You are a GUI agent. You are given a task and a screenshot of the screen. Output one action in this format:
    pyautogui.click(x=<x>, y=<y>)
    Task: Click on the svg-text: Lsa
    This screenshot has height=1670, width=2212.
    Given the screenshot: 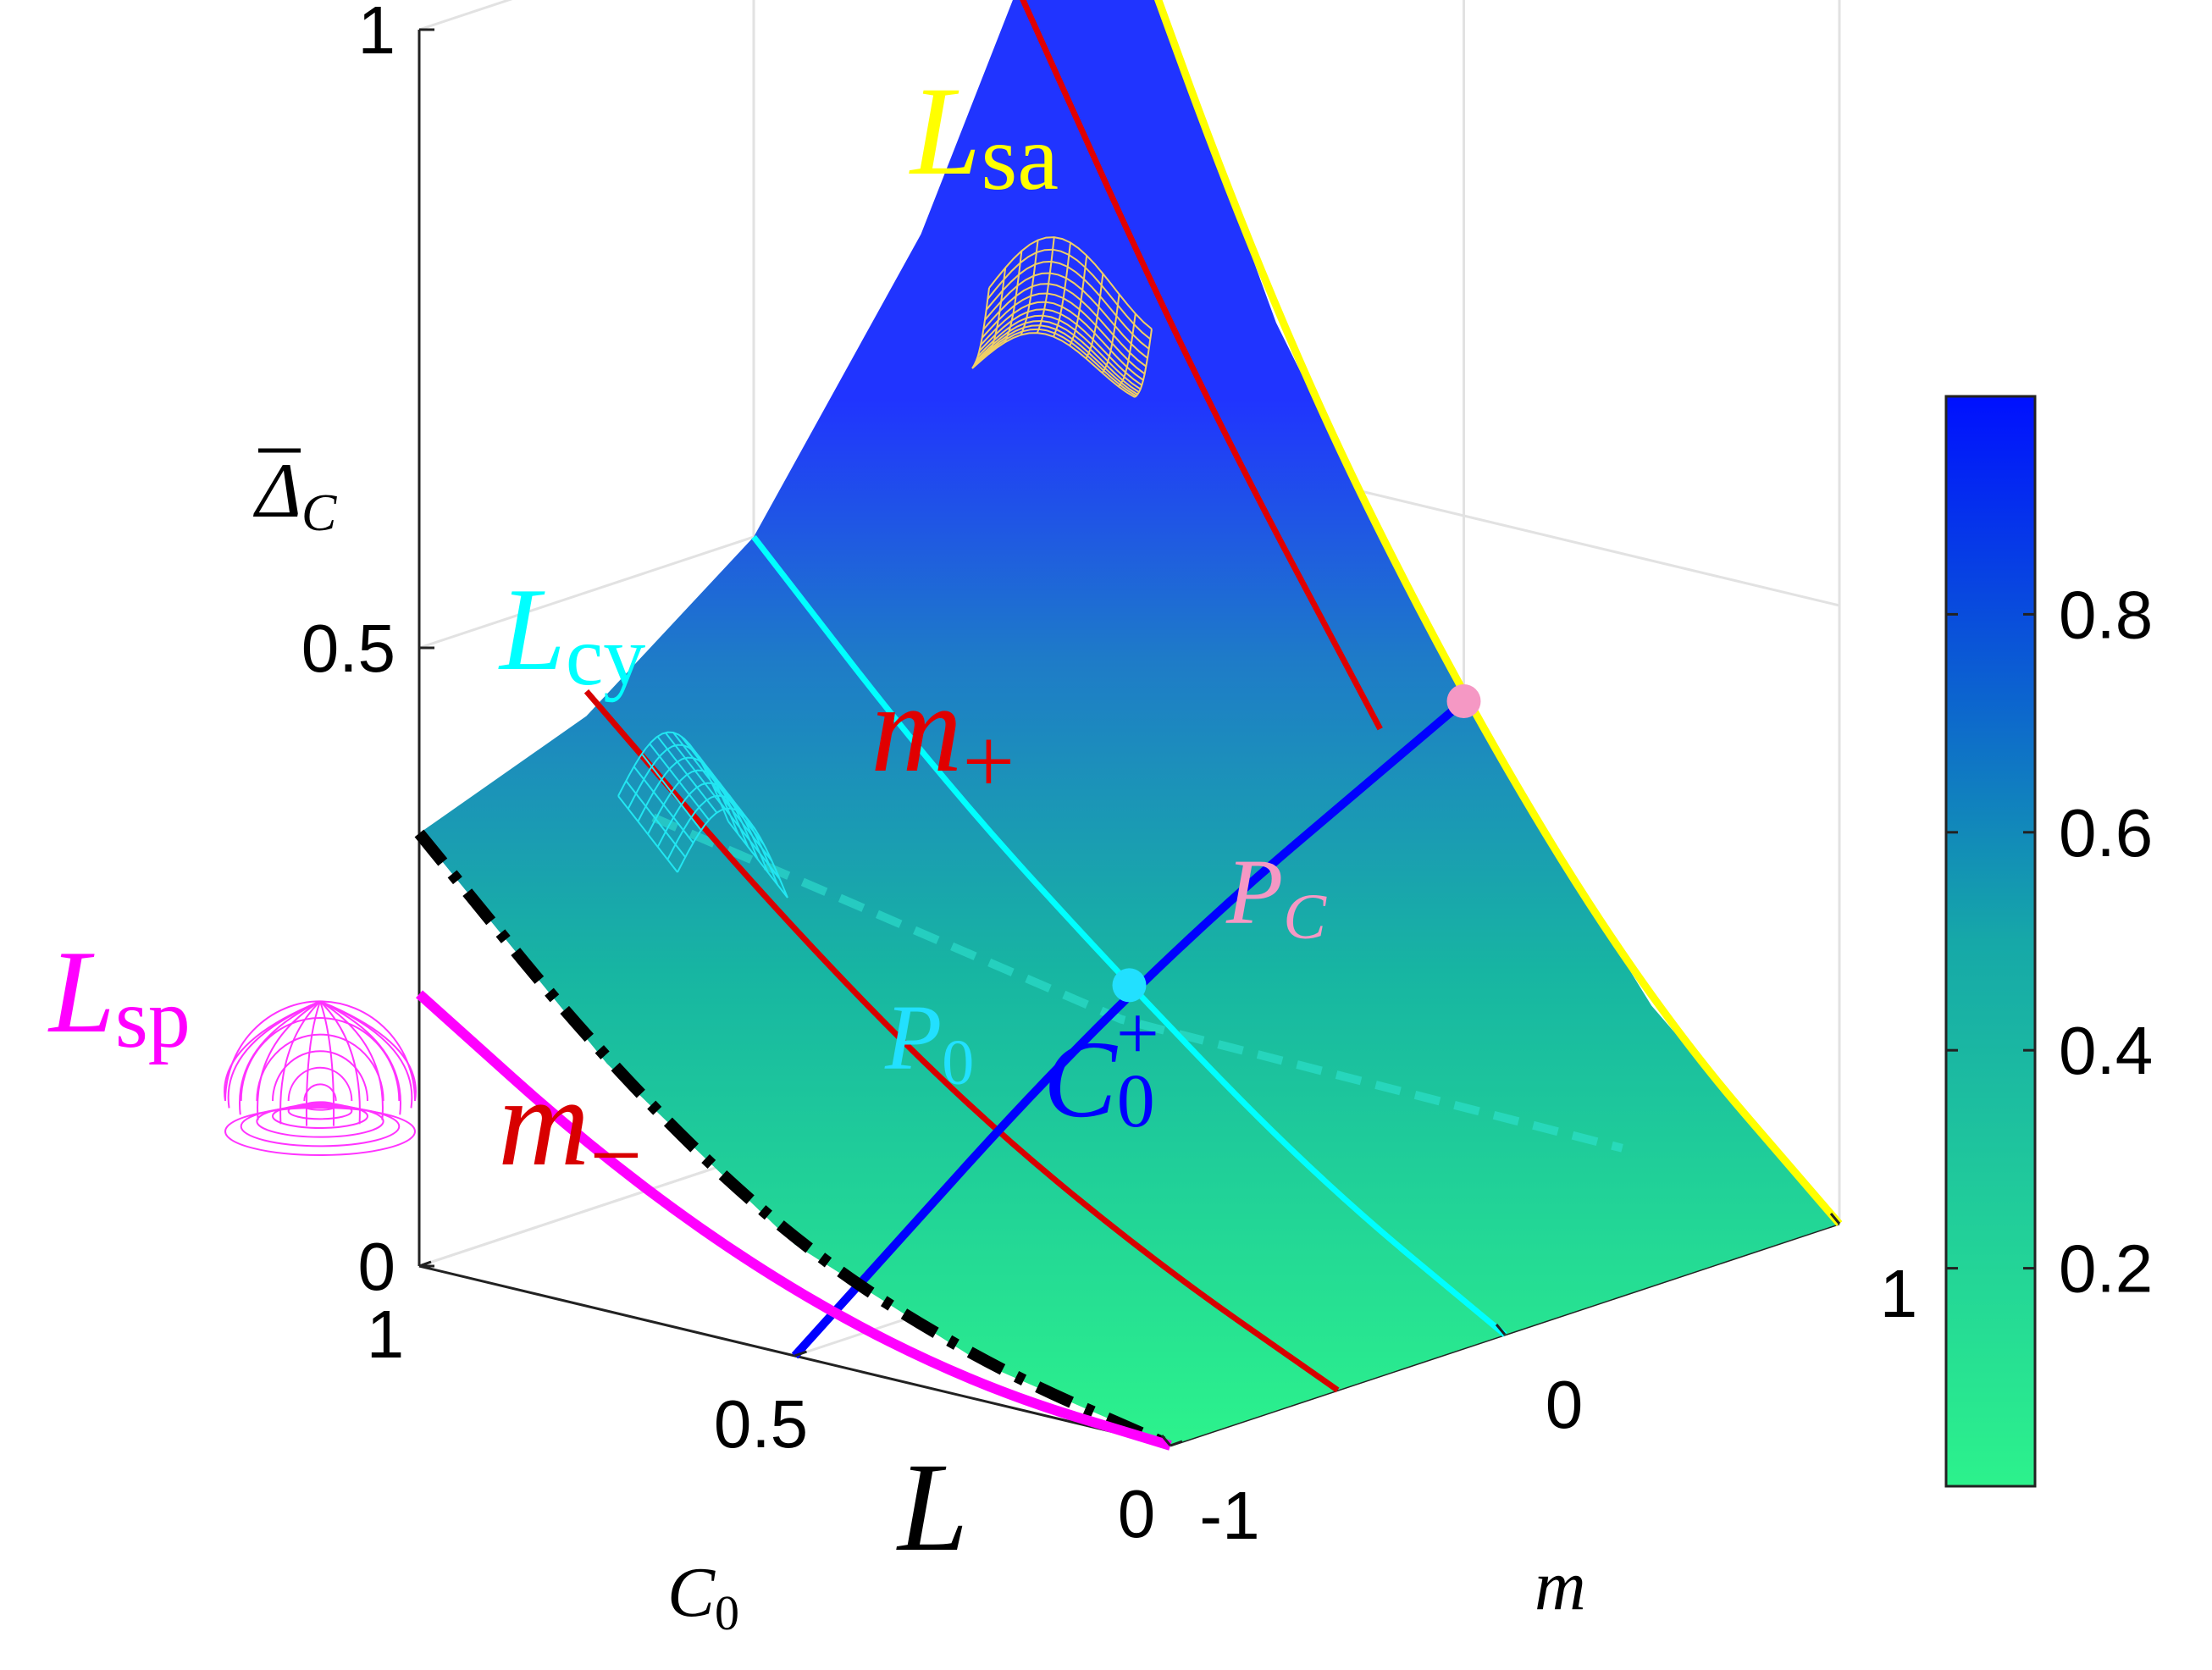 What is the action you would take?
    pyautogui.click(x=984, y=135)
    